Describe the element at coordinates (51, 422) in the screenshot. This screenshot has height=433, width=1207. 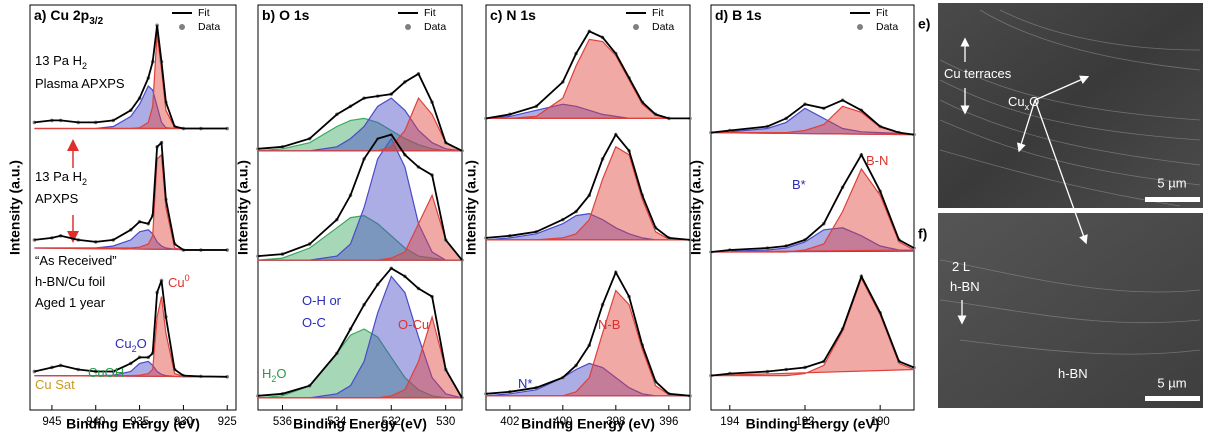
I see `x-tick-label: 945` at that location.